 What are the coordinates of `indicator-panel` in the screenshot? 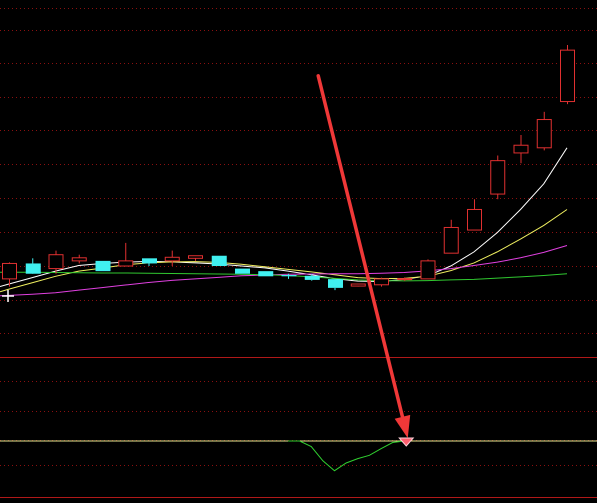 It's located at (298, 454).